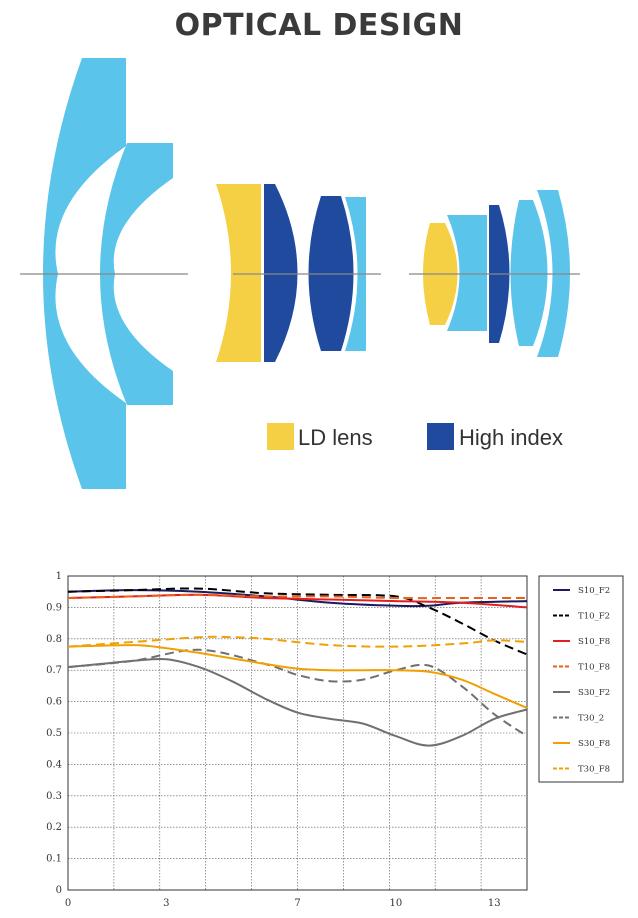 The width and height of the screenshot is (638, 918). What do you see at coordinates (594, 617) in the screenshot?
I see `legend-label: T10_F2` at bounding box center [594, 617].